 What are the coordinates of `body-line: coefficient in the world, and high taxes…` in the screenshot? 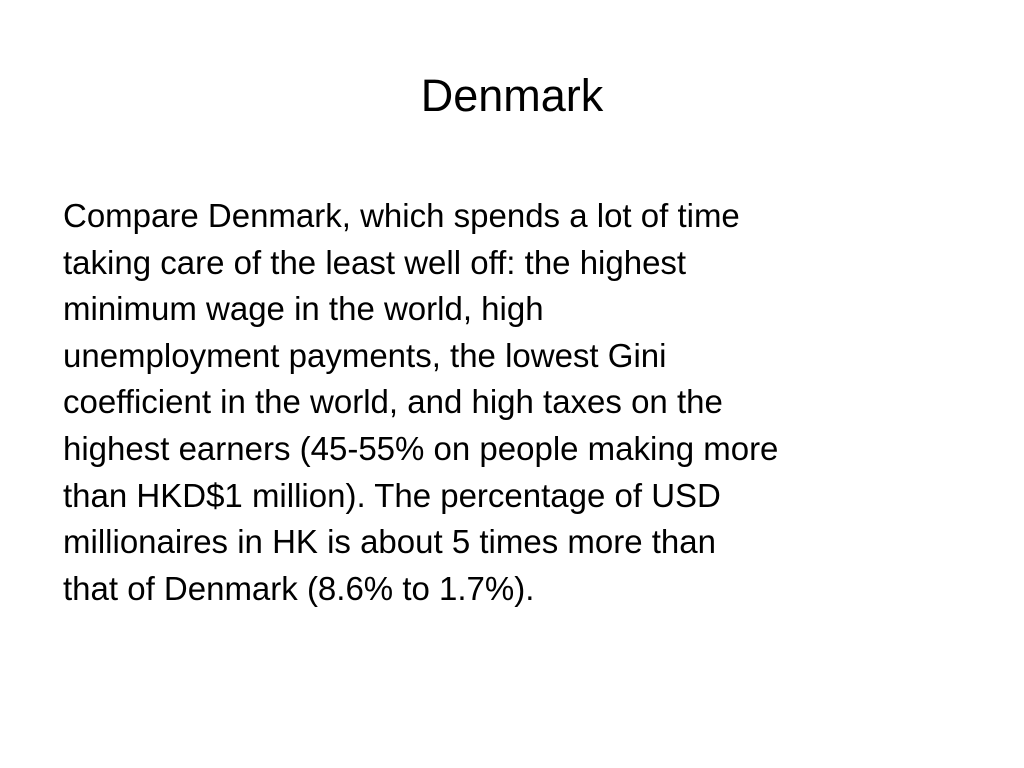 It's located at (393, 402).